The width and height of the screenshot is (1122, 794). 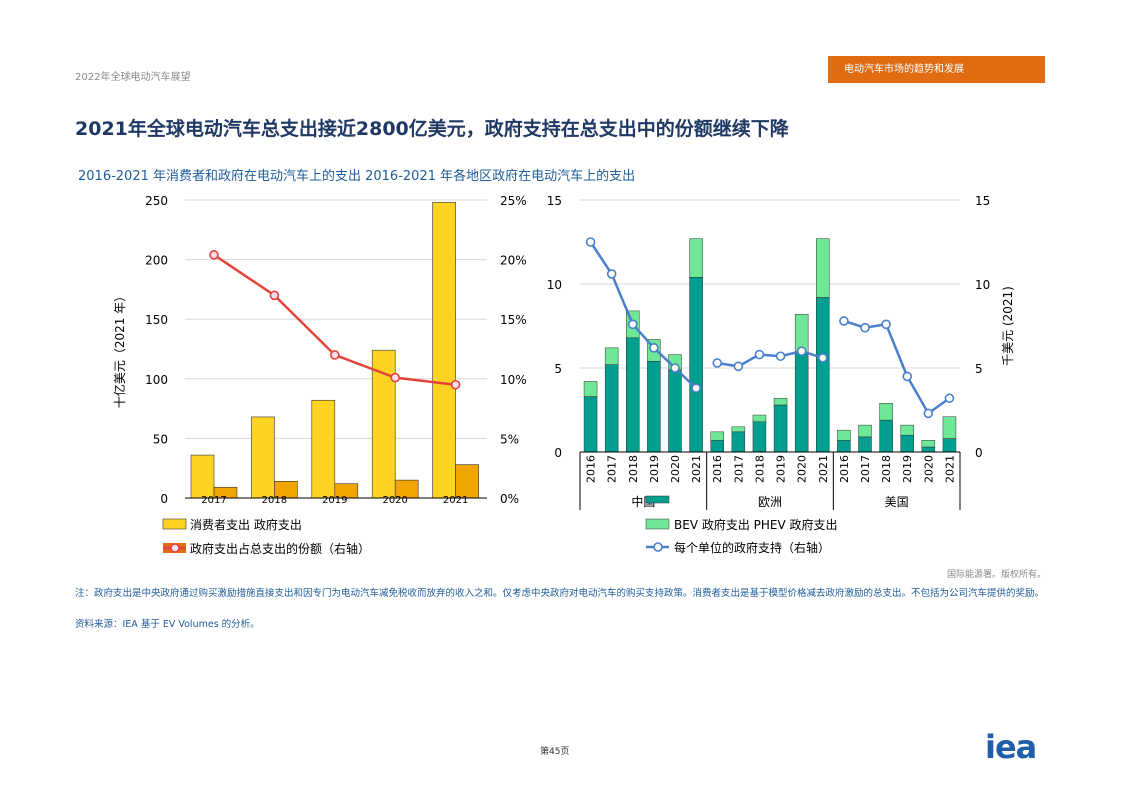 I want to click on y-tick-label: 15, so click(x=554, y=201).